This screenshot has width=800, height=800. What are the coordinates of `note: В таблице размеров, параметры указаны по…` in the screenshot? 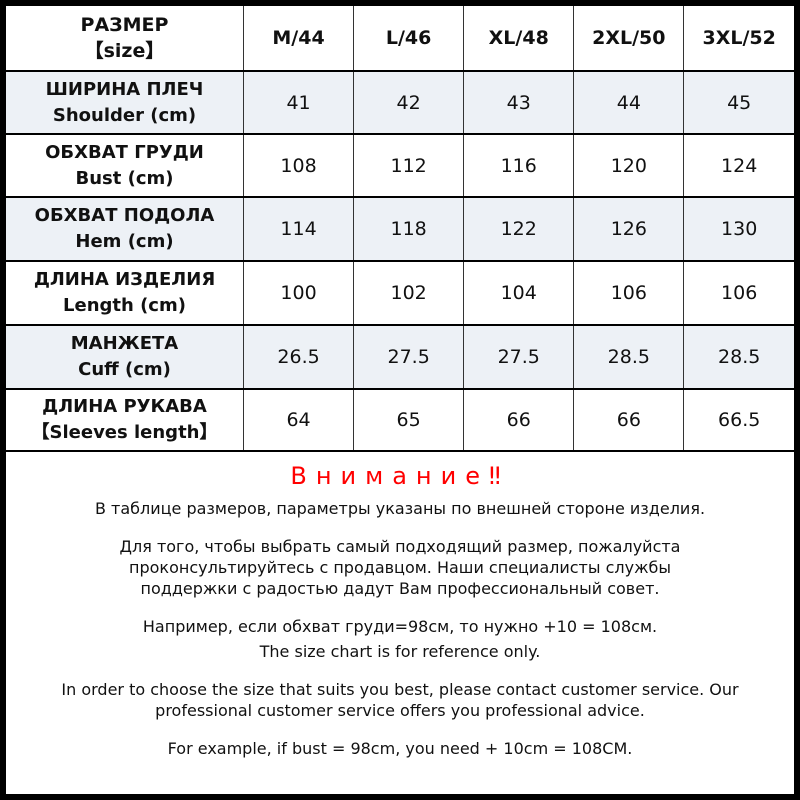 It's located at (400, 508).